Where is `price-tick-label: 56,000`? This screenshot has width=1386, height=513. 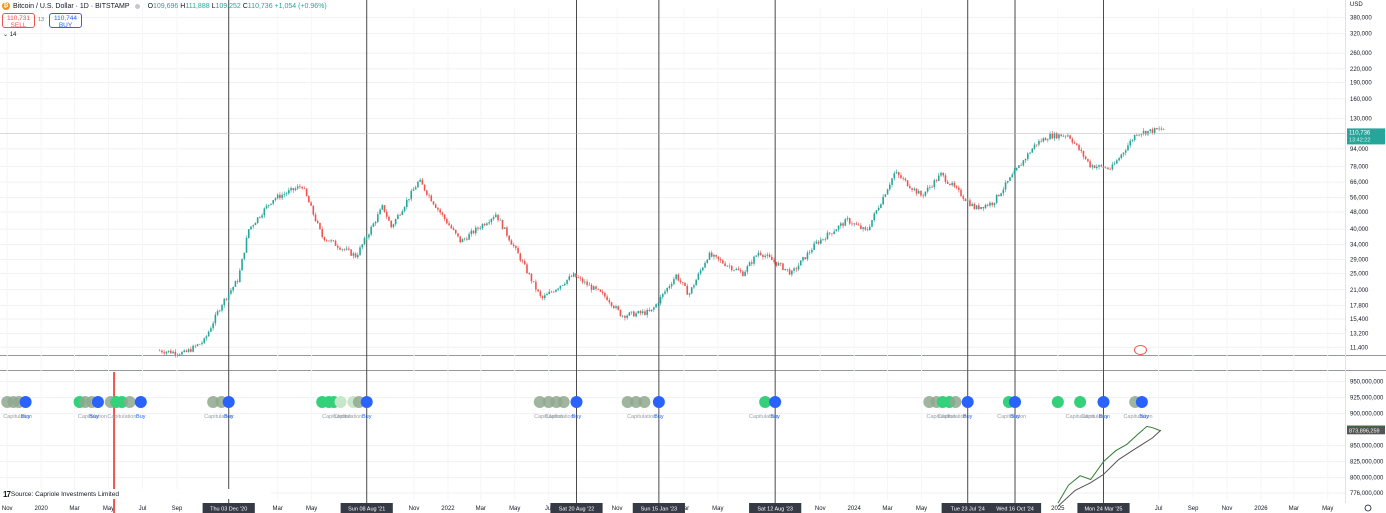
price-tick-label: 56,000 is located at coordinates (1359, 199).